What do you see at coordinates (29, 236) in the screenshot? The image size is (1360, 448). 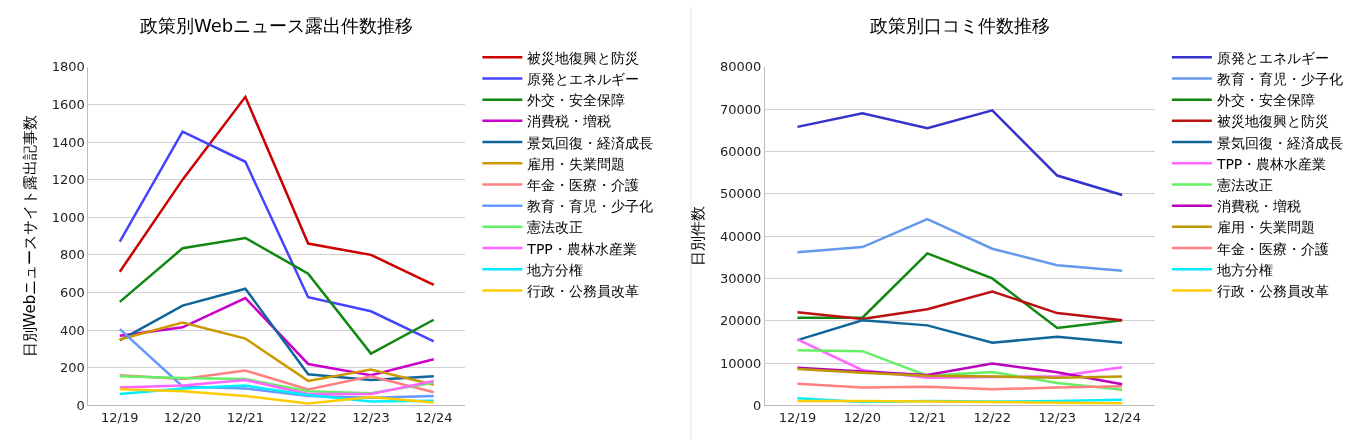 I see `y-axis-title: 日別Webニュースサイト露出記事数` at bounding box center [29, 236].